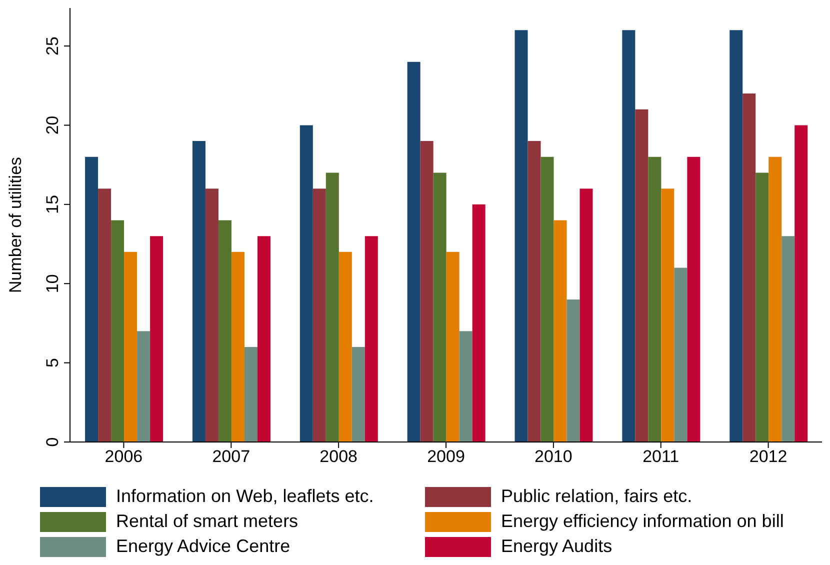 Image resolution: width=830 pixels, height=565 pixels. Describe the element at coordinates (553, 456) in the screenshot. I see `x-tick-label: 2010` at that location.